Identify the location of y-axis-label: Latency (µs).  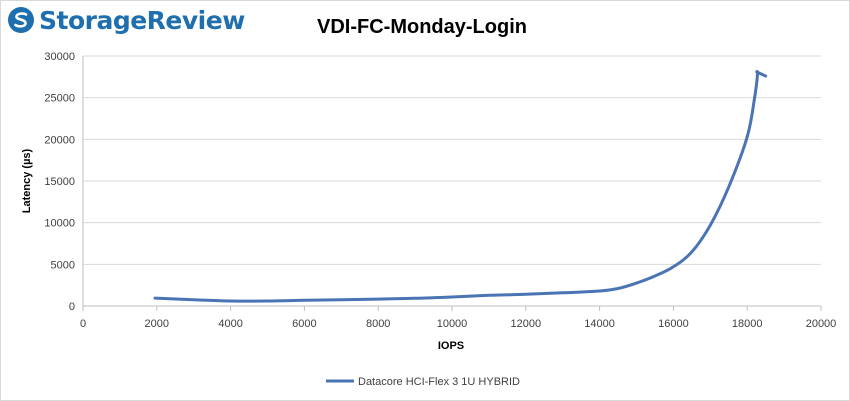
(27, 180).